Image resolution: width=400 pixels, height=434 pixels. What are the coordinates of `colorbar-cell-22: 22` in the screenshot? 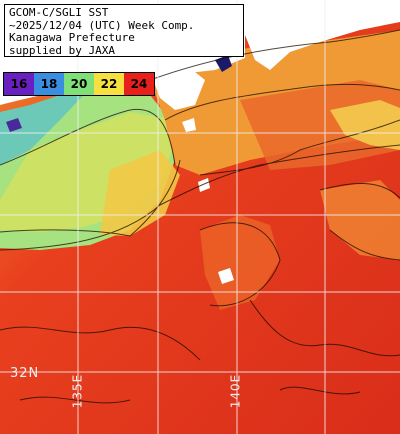 It's located at (109, 84).